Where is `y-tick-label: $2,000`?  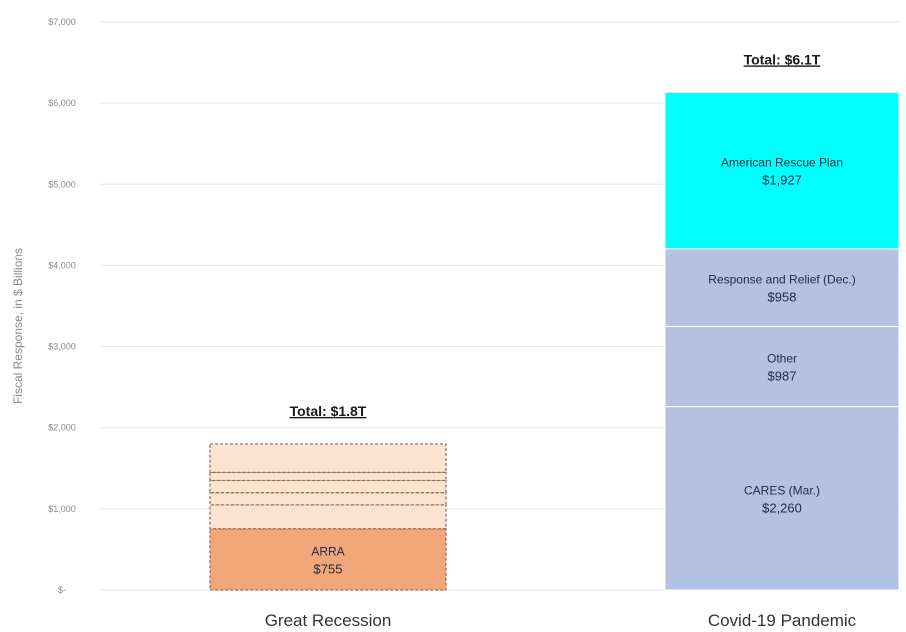 y-tick-label: $2,000 is located at coordinates (62, 428).